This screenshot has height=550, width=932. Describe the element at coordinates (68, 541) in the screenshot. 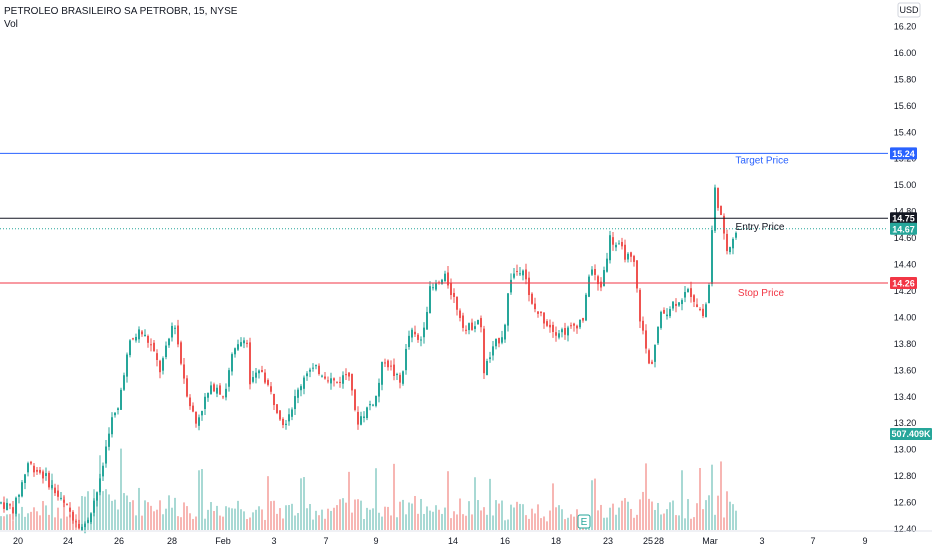

I see `time-tick-label: 24` at that location.